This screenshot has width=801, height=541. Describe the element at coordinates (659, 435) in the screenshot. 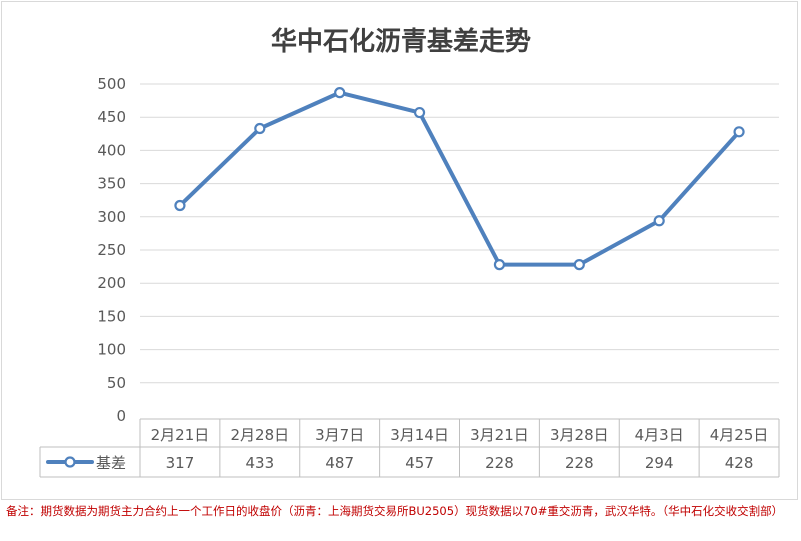

I see `category-label: 4月3日` at that location.